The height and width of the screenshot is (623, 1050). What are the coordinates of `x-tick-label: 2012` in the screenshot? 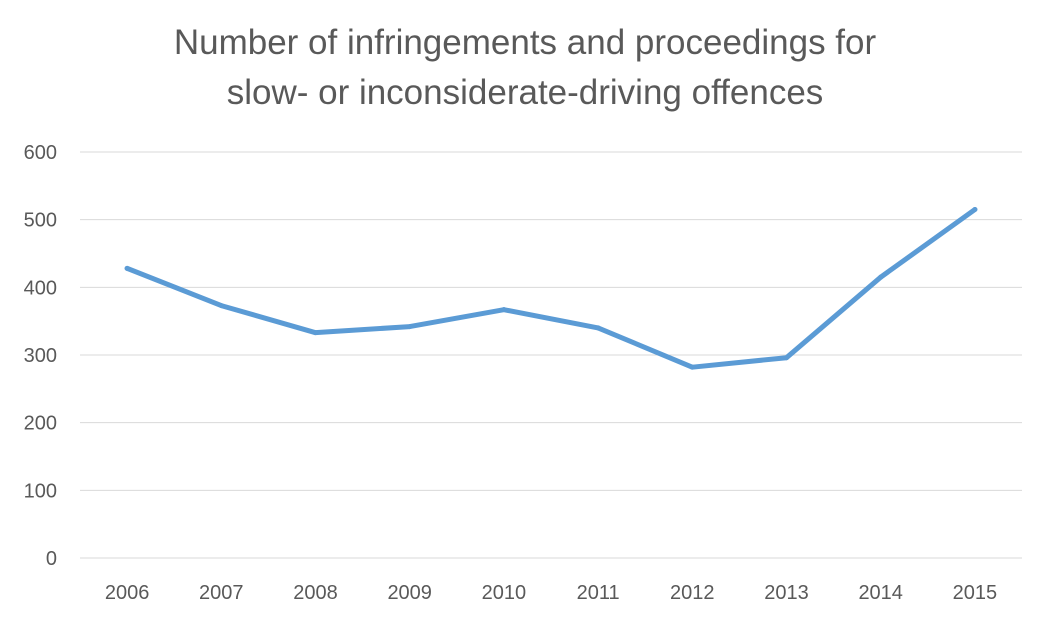 It's located at (692, 593).